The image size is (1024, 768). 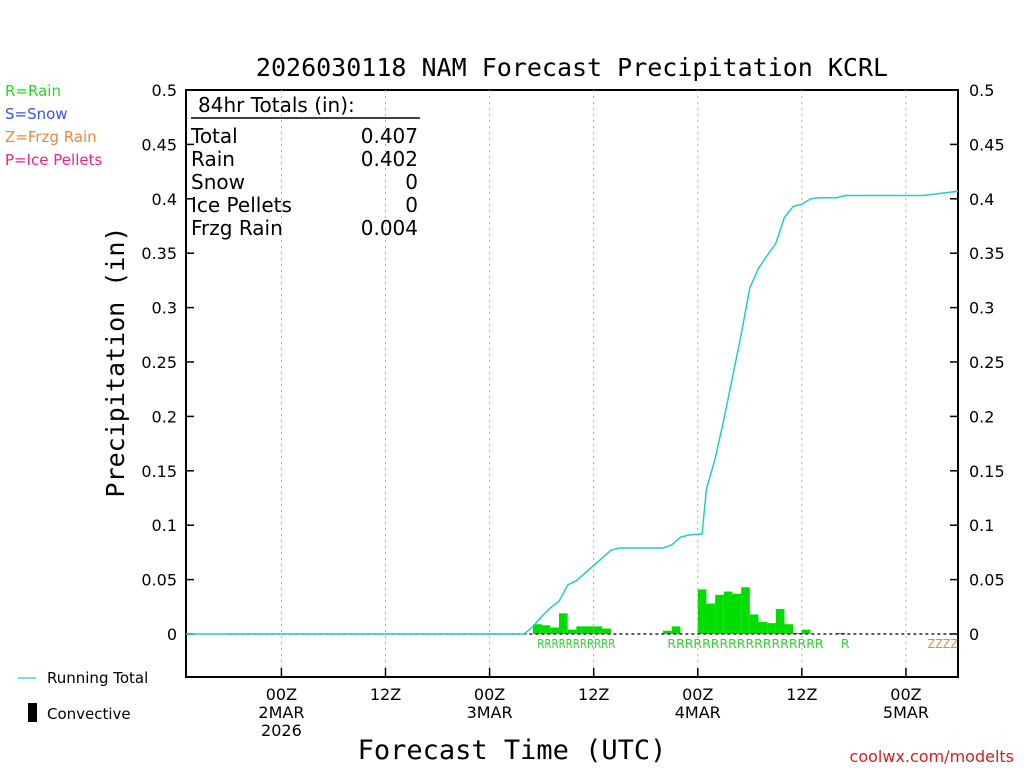 What do you see at coordinates (159, 580) in the screenshot?
I see `y-tick-label-left: 0.05` at bounding box center [159, 580].